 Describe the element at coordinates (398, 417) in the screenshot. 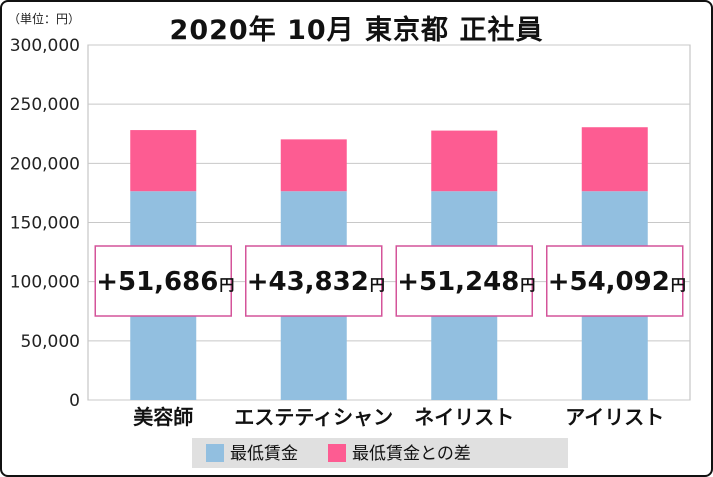

I see `x-axis-ticks: 美容師 エステティシャン ネイリスト アイリスト` at that location.